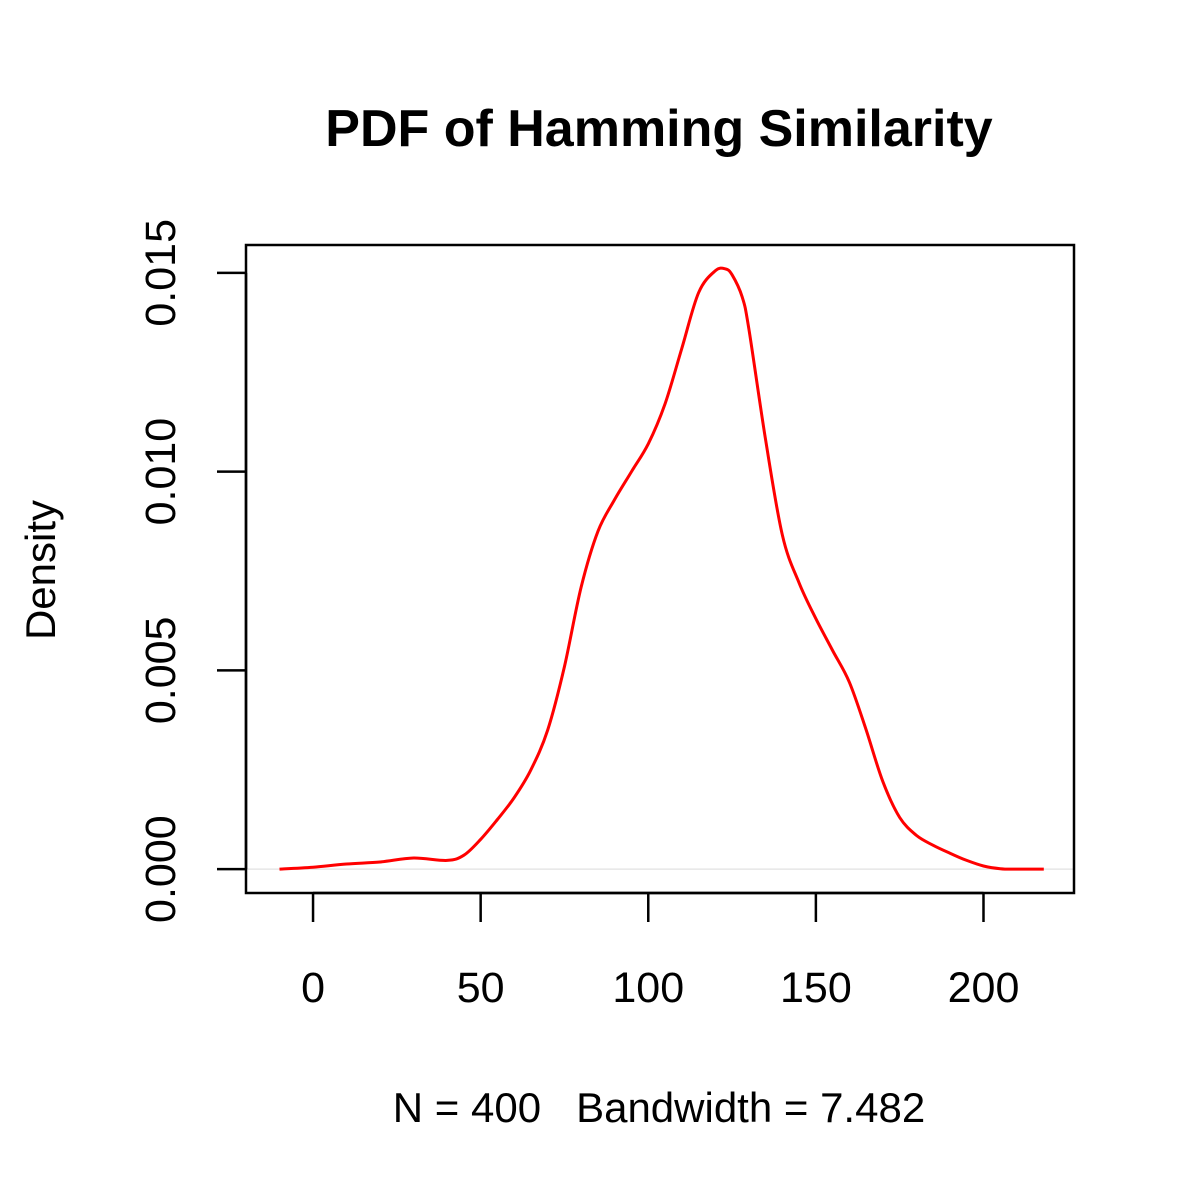  I want to click on x-axis: 0 50 100 150 200, so click(660, 951).